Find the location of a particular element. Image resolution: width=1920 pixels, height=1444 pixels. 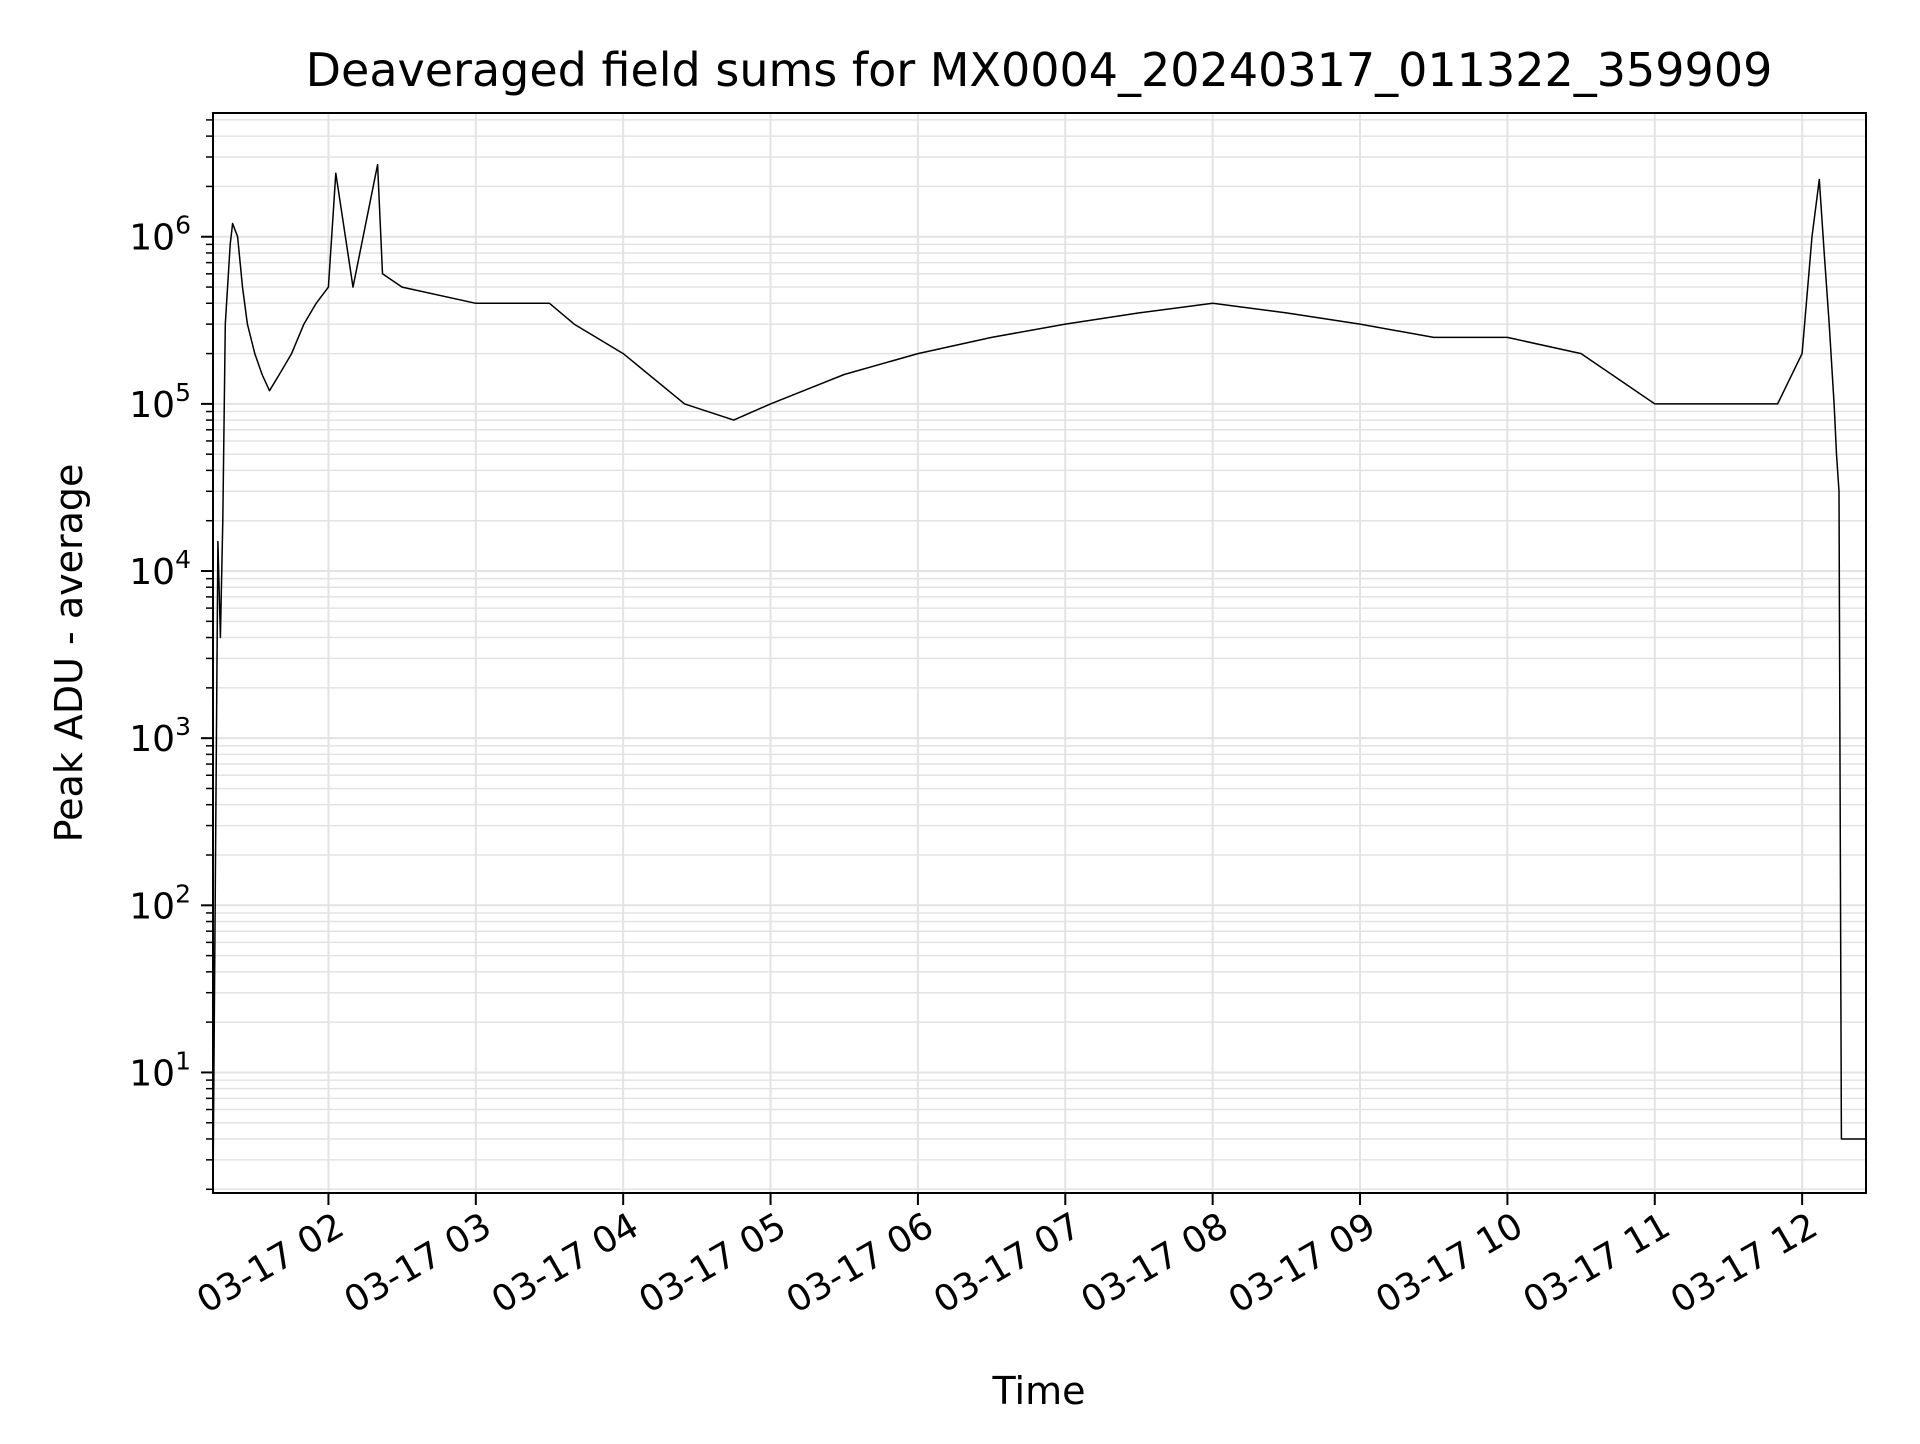

x-tick-label: 03-17 08 is located at coordinates (1154, 1263).